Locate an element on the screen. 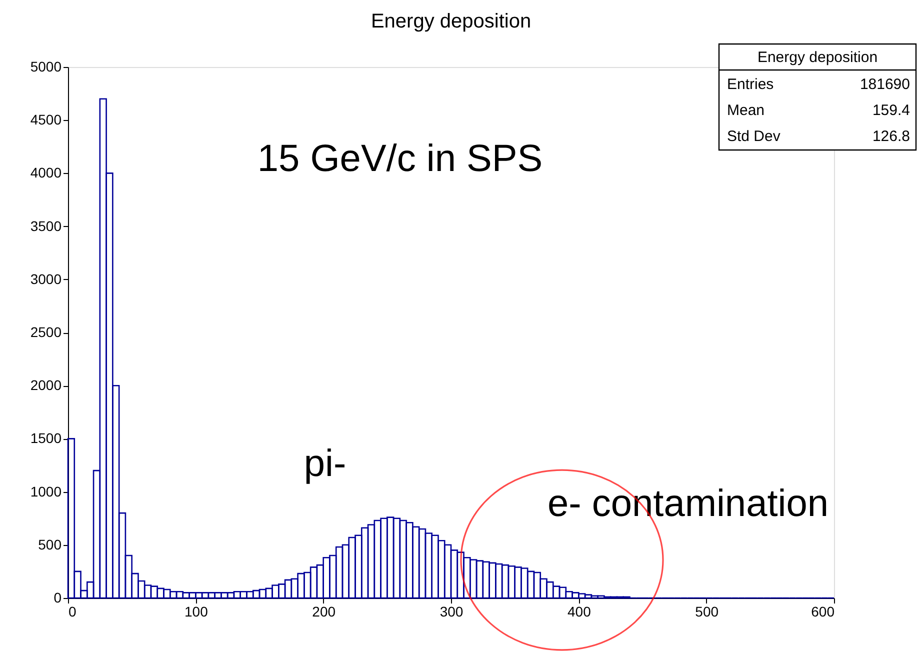 This screenshot has height=651, width=918. y-tick-label: 3500 is located at coordinates (46, 226).